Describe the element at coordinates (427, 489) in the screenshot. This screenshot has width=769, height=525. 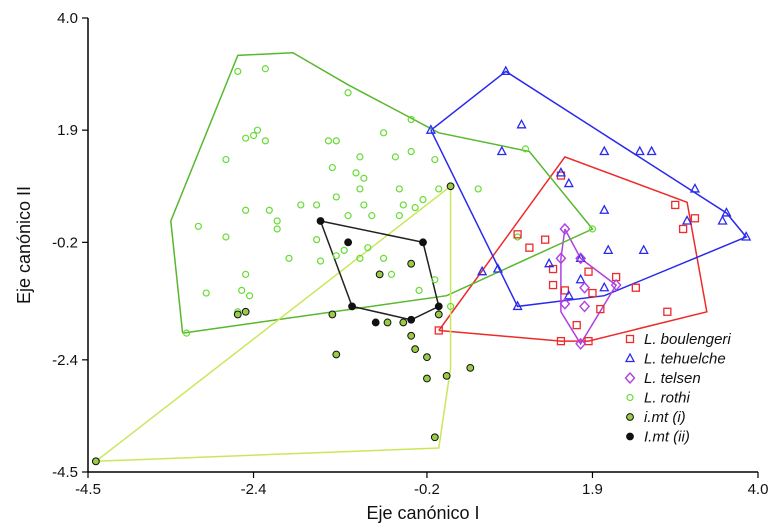
I see `x-tick-label: -0.2` at that location.